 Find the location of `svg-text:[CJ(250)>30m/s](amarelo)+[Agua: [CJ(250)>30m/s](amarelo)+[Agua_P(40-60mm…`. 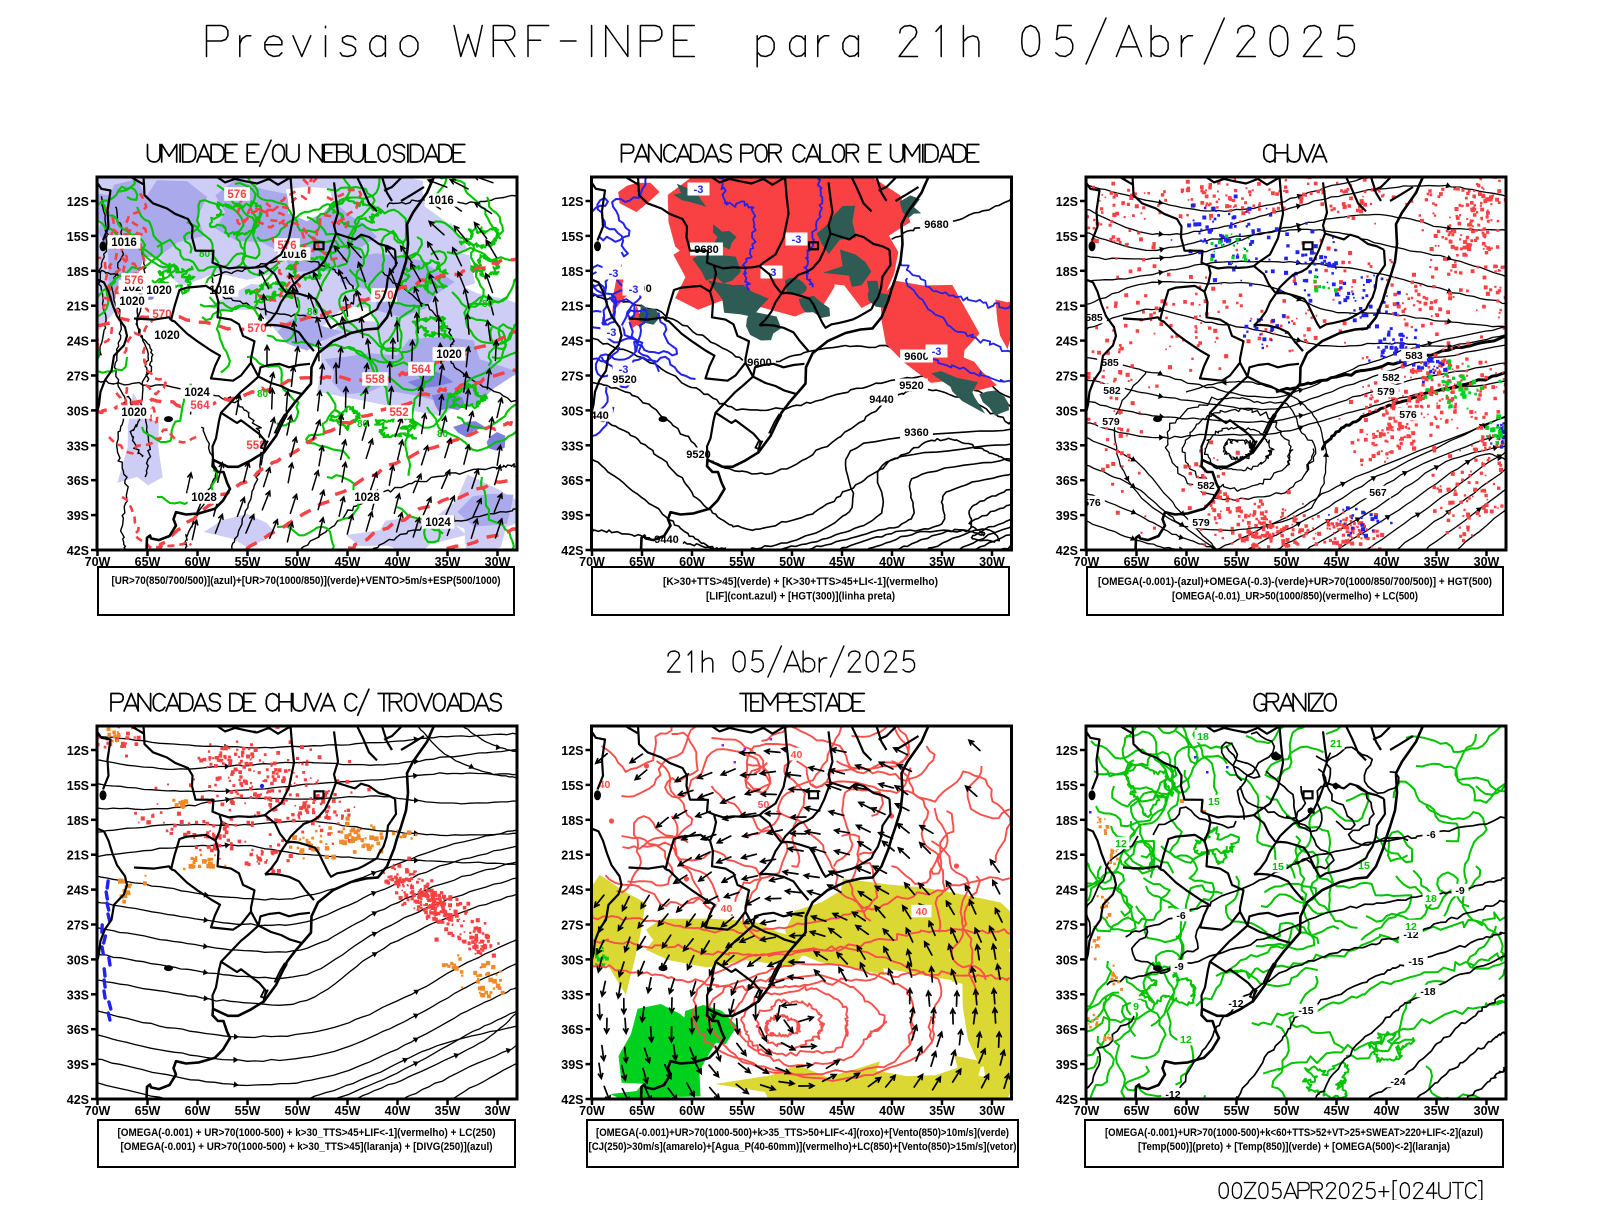

svg-text:[CJ(250)>30m/s](amarelo)+[Agua: [CJ(250)>30m/s](amarelo)+[Agua_P(40-60mm… is located at coordinates (803, 1147).